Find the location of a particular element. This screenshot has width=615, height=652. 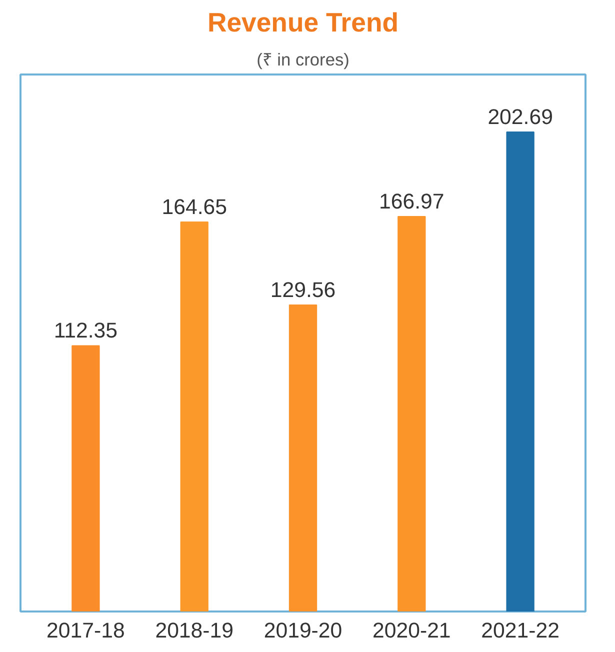

data-label: 129.56 is located at coordinates (303, 290).